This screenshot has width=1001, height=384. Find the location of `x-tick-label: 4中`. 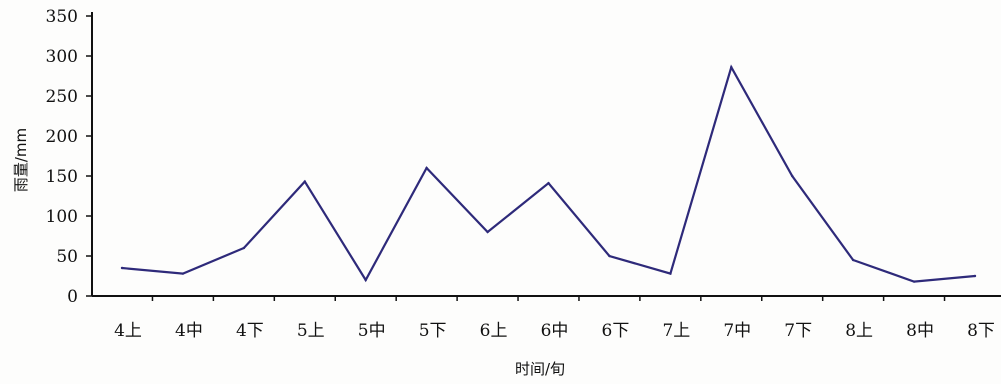

x-tick-label: 4中 is located at coordinates (189, 331).